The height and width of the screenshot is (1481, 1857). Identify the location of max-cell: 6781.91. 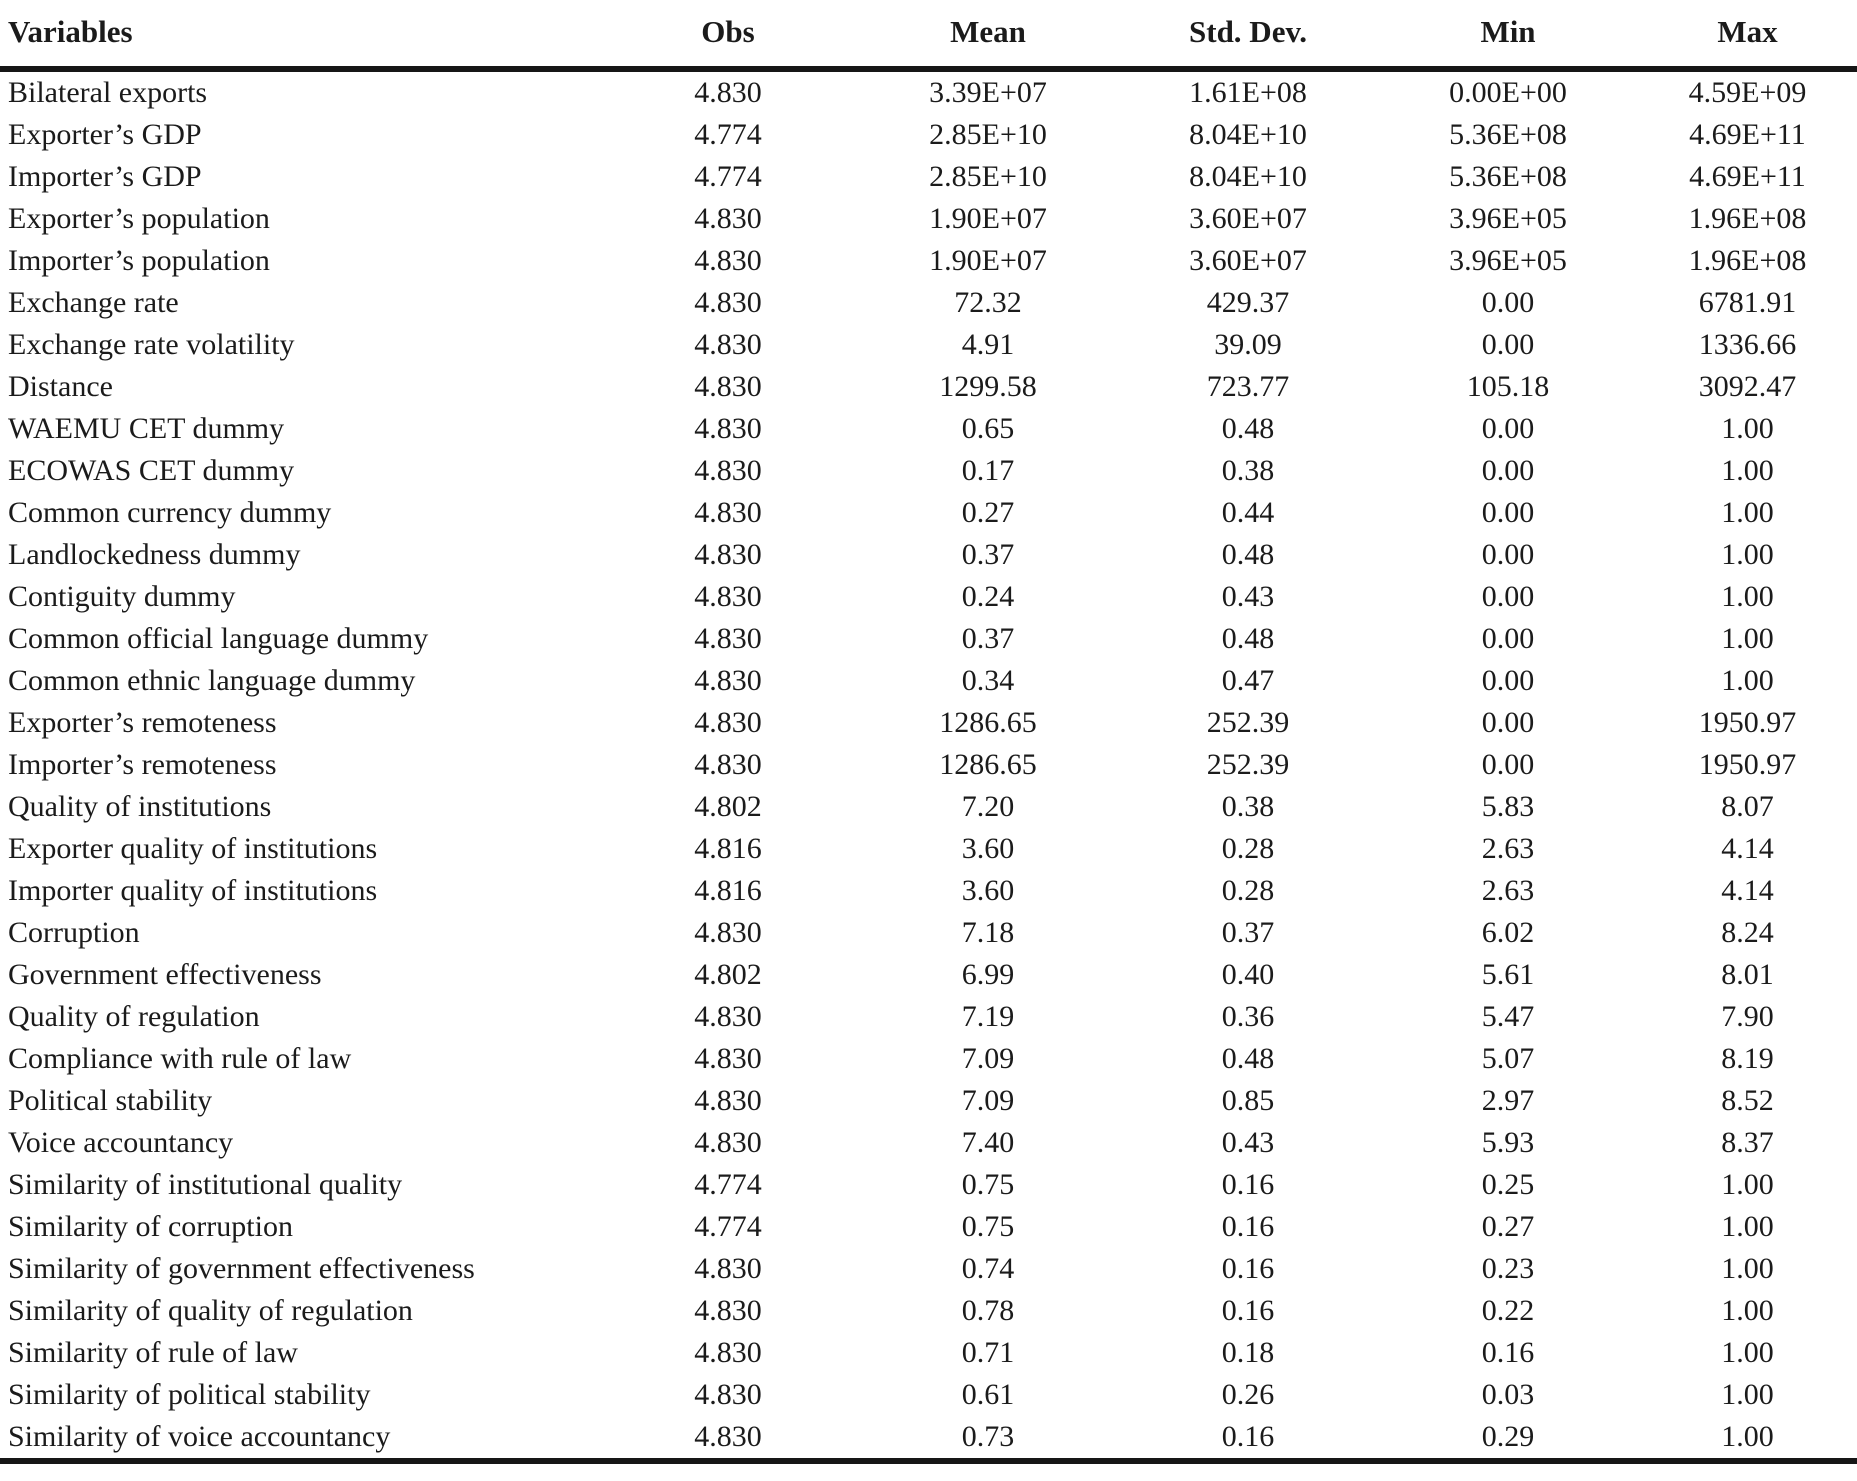
(1747, 302).